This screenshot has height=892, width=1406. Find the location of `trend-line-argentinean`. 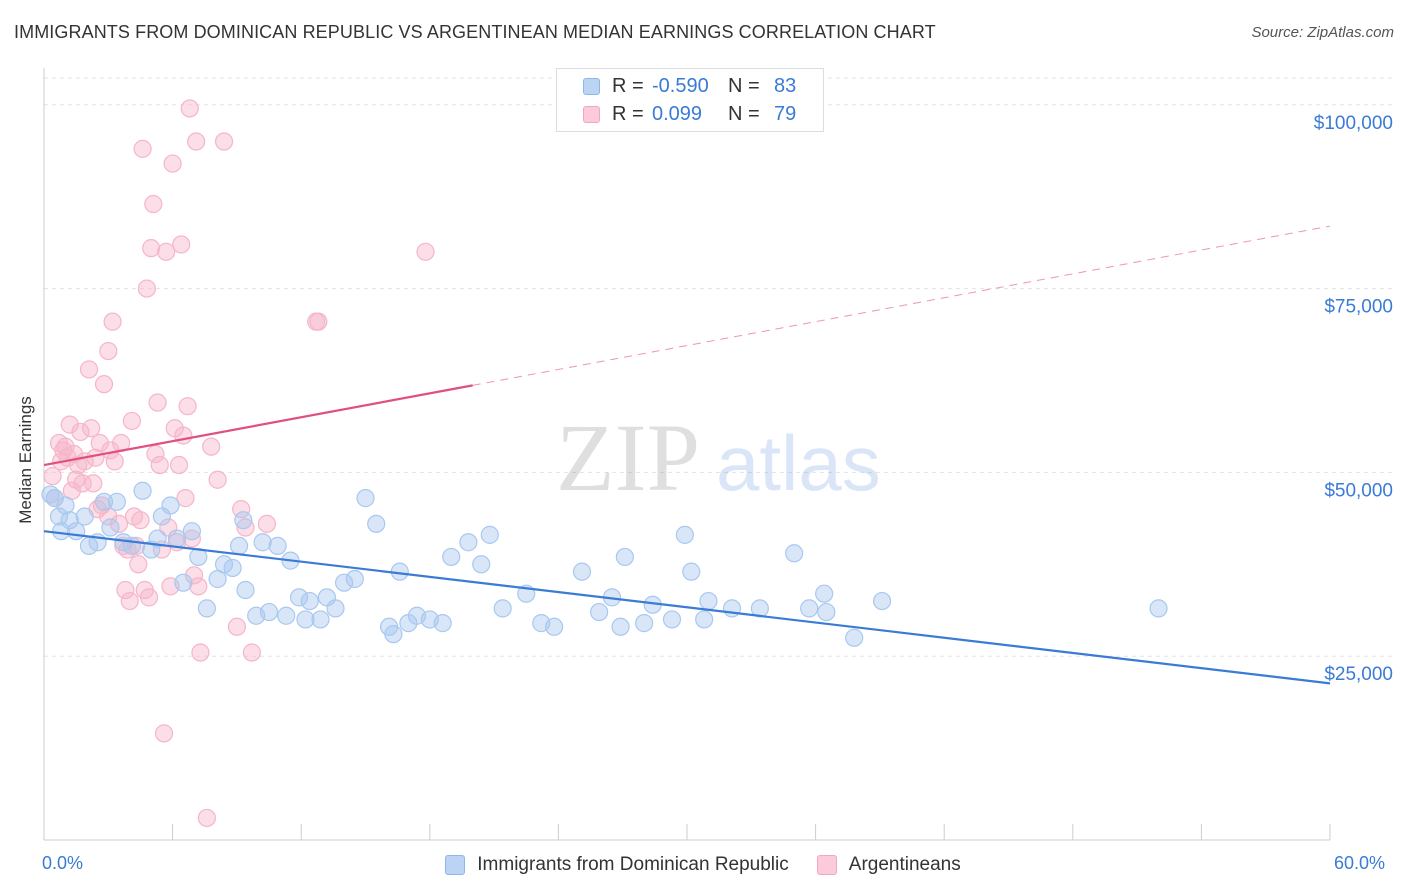

trend-line-argentinean is located at coordinates (258, 425).